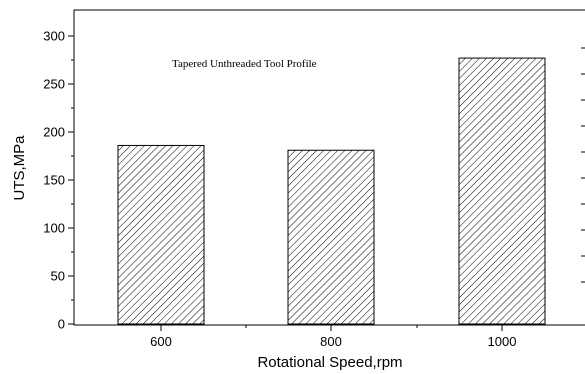 The image size is (585, 374). Describe the element at coordinates (161, 341) in the screenshot. I see `x-tick-label: 600` at that location.